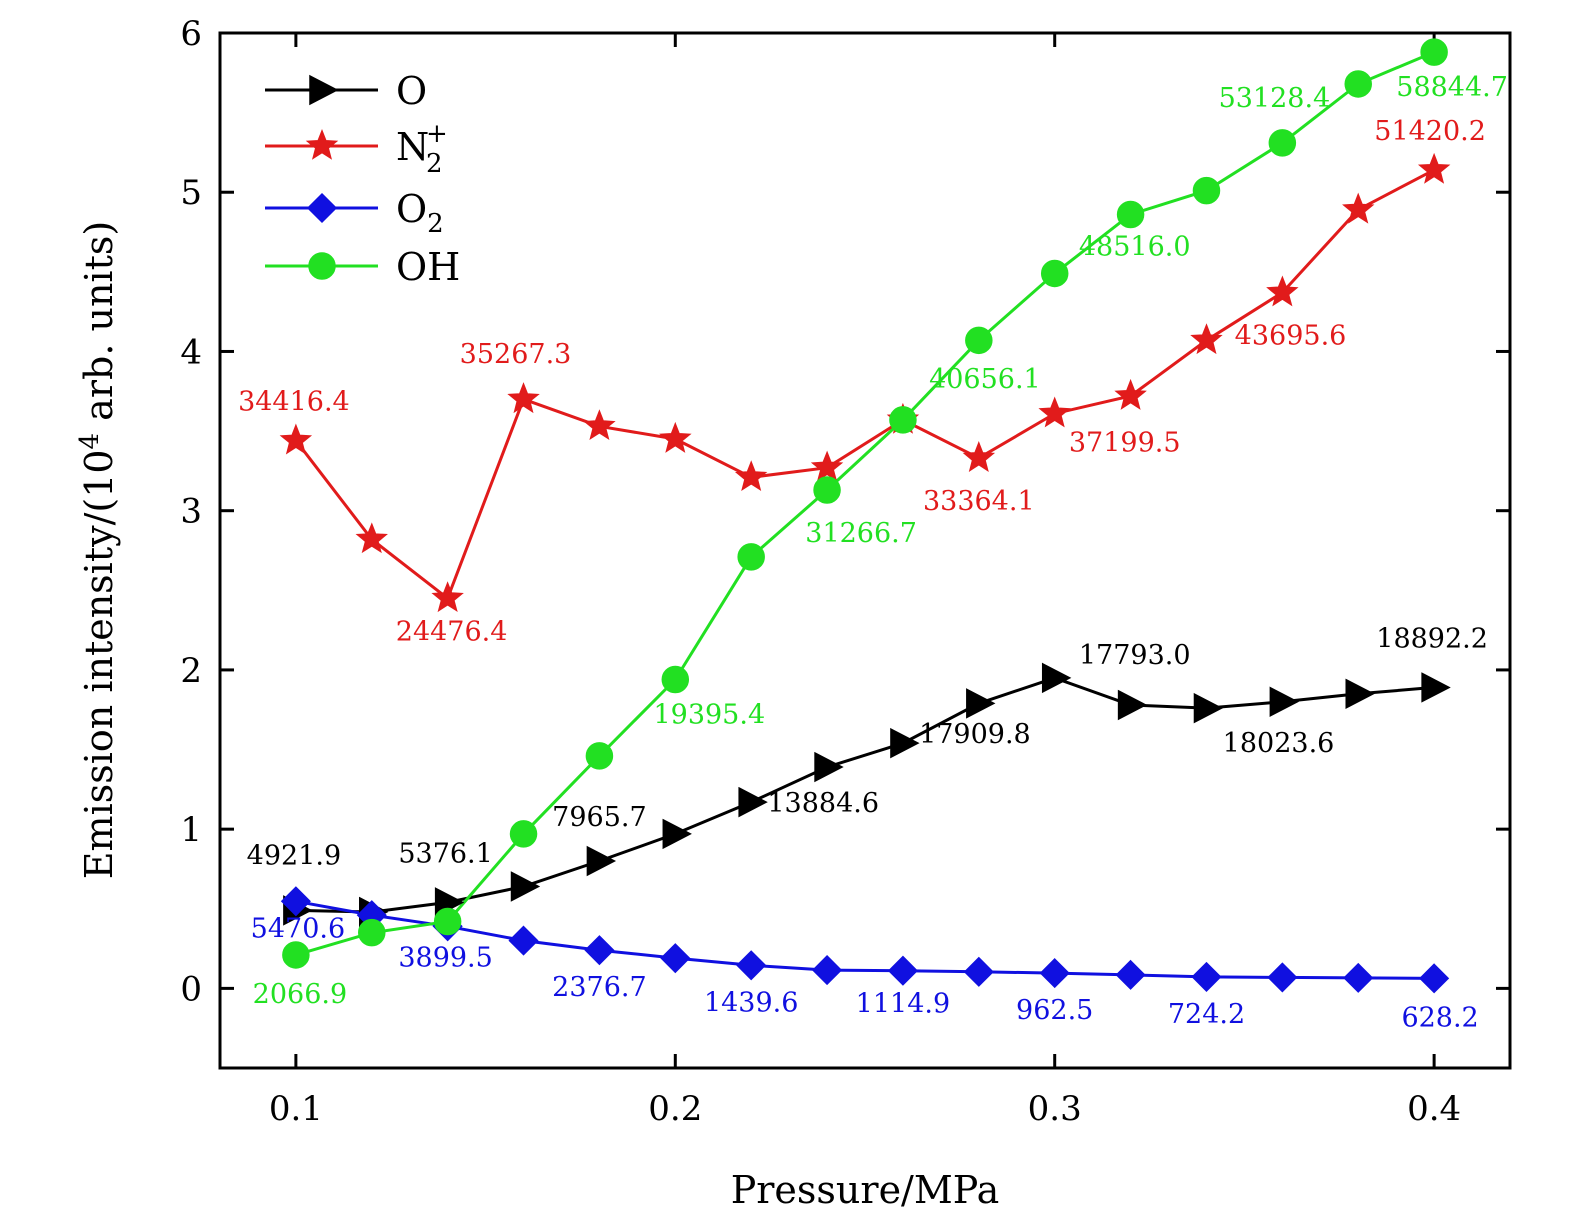 The width and height of the screenshot is (1575, 1230). What do you see at coordinates (1125, 443) in the screenshot?
I see `data-label-n2: 37199.5` at bounding box center [1125, 443].